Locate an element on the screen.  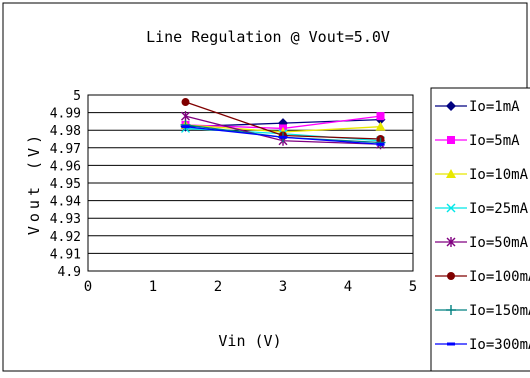
legend-entry: Io=300mA is located at coordinates (482, 345).